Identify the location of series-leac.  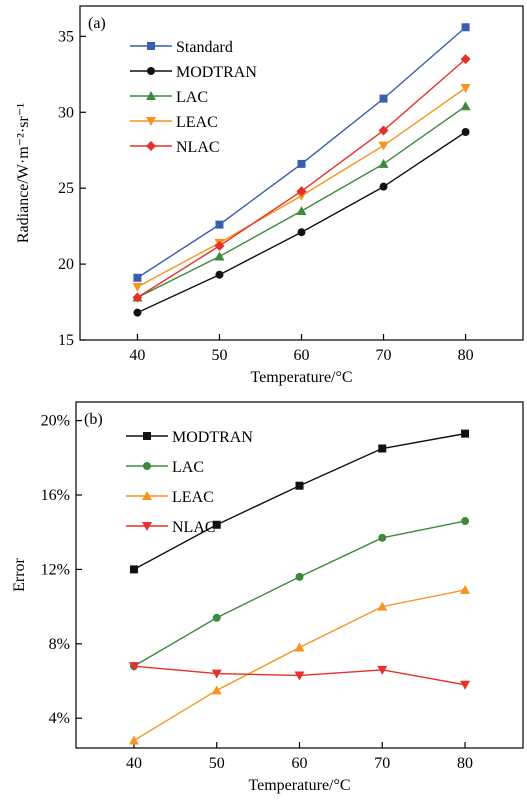
(299, 664).